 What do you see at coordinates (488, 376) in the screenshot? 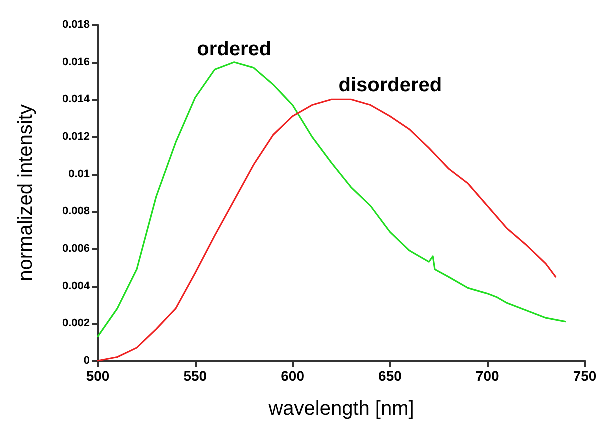
I see `x-tick-label: 700` at bounding box center [488, 376].